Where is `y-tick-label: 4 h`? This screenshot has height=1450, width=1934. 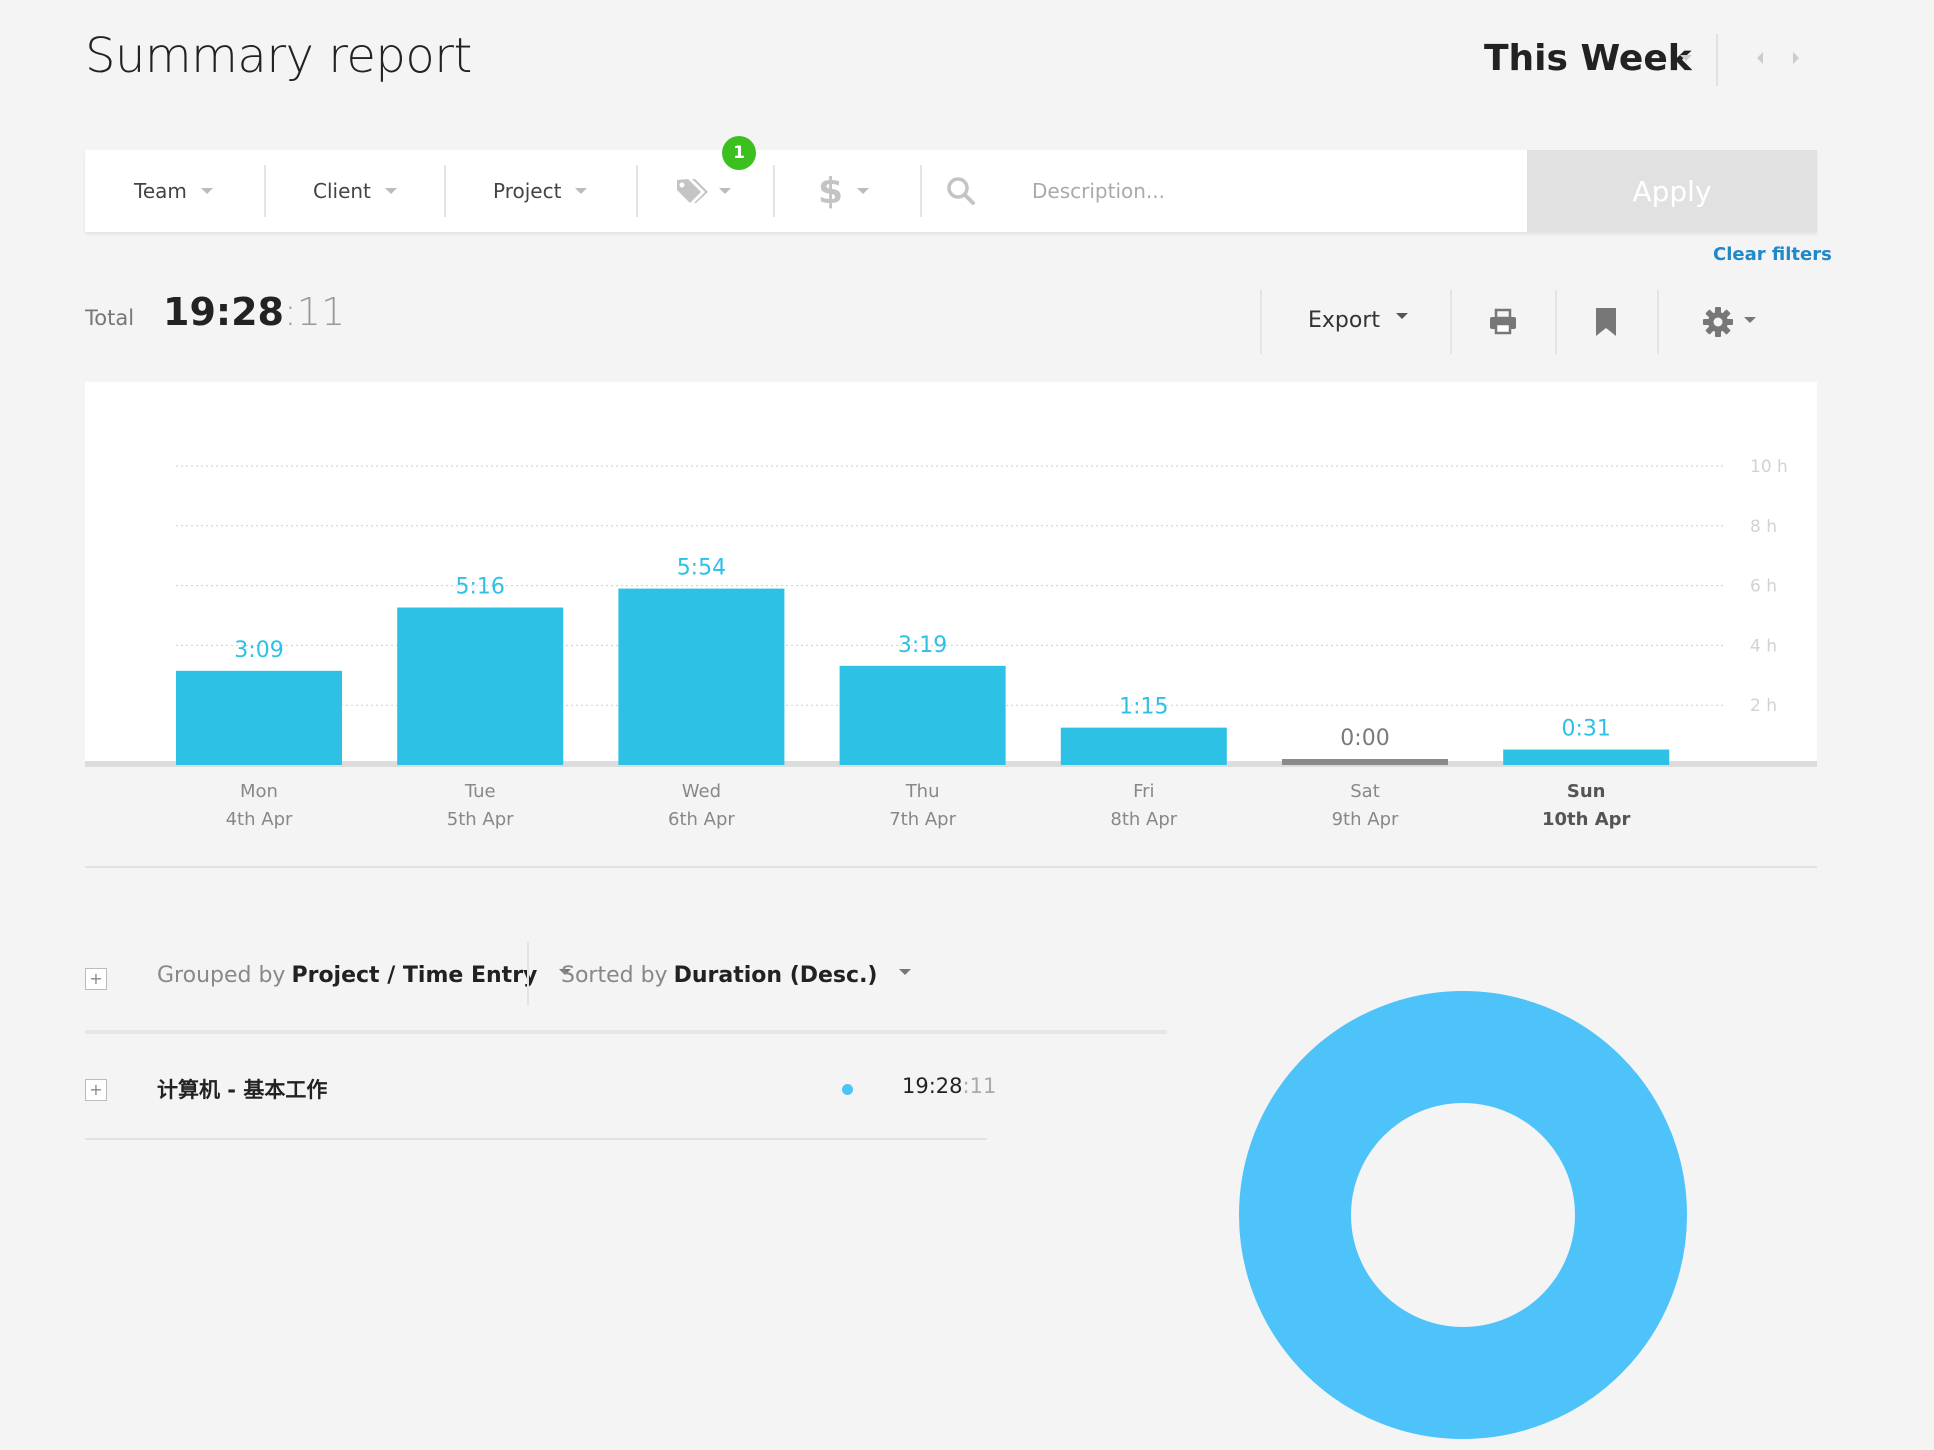 y-tick-label: 4 h is located at coordinates (1763, 646).